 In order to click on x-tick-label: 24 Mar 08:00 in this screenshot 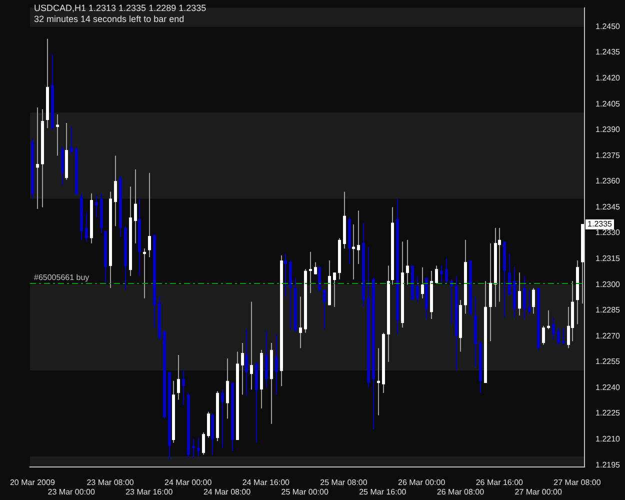, I will do `click(227, 491)`.